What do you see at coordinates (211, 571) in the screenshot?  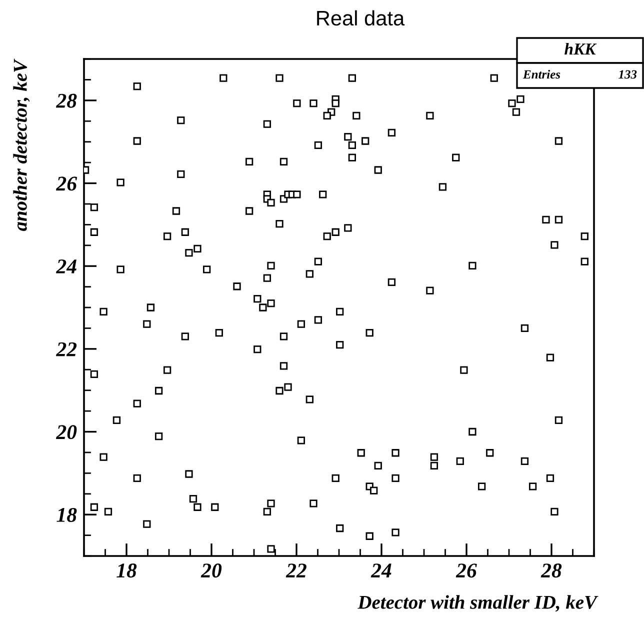 I see `x-tick-label: 20` at bounding box center [211, 571].